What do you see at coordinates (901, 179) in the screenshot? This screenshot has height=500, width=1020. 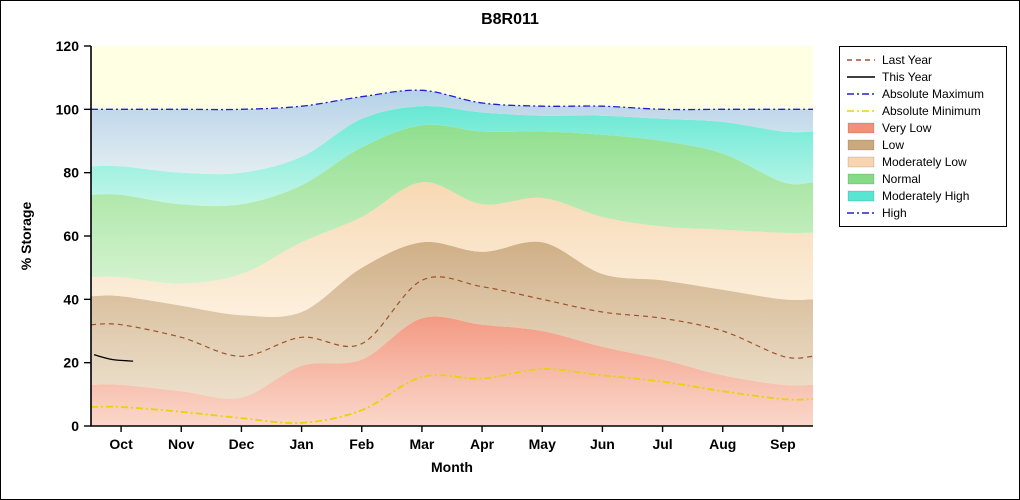 I see `legend-label: Normal` at bounding box center [901, 179].